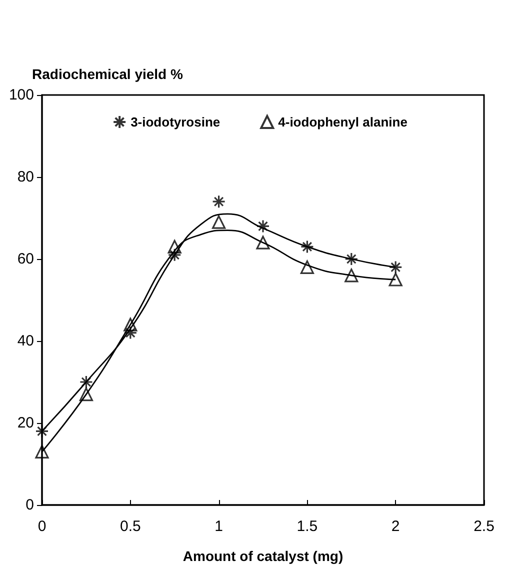  What do you see at coordinates (484, 526) in the screenshot?
I see `x-tick-label: 2.5` at bounding box center [484, 526].